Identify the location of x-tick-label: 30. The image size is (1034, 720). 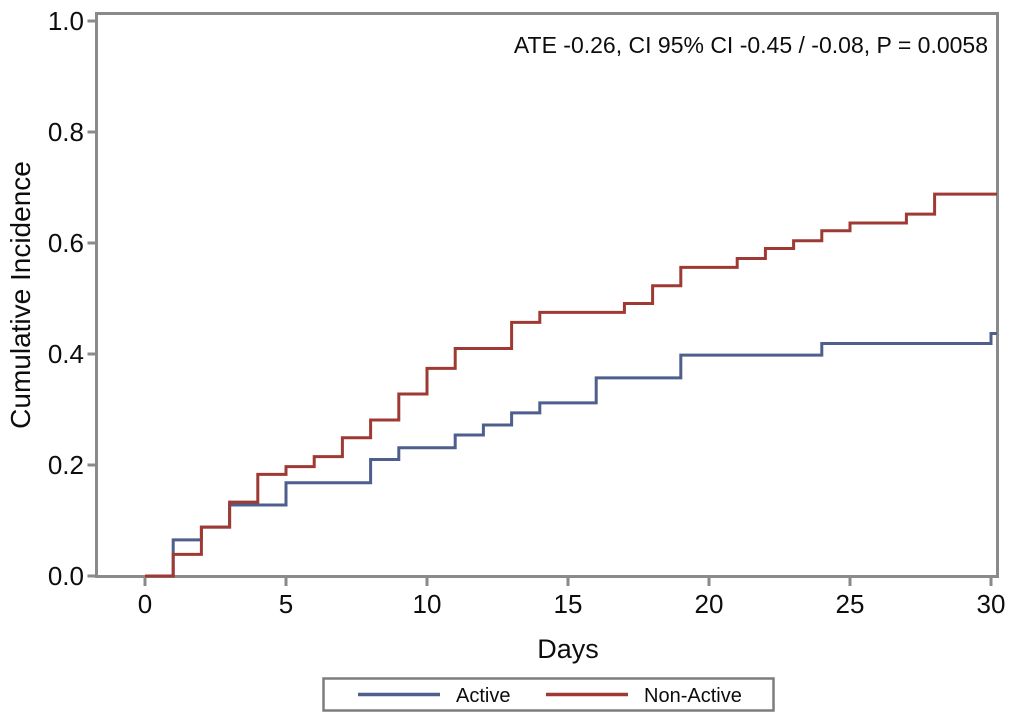
(991, 604).